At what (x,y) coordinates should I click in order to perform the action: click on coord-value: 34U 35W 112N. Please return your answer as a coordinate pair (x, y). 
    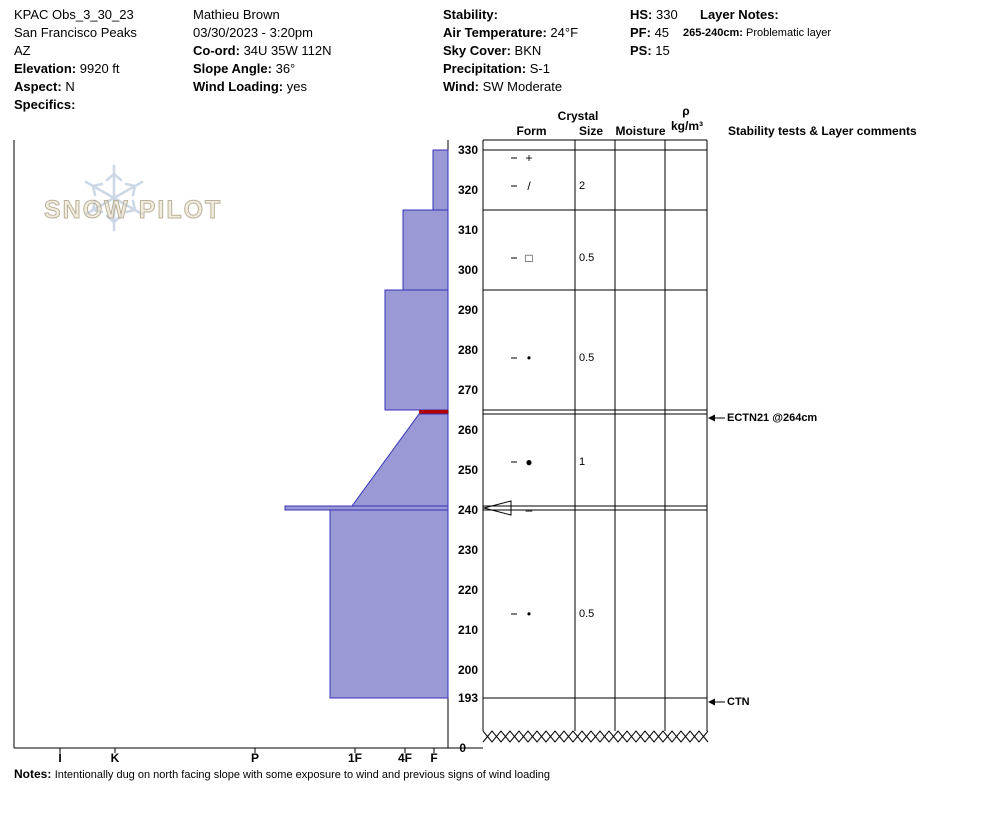
    Looking at the image, I should click on (287, 50).